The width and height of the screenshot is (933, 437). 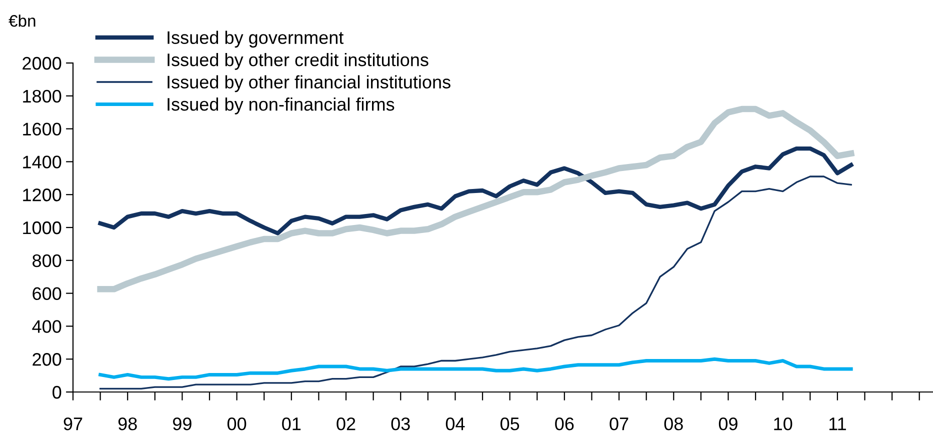 What do you see at coordinates (510, 423) in the screenshot?
I see `x-tick-label: 05` at bounding box center [510, 423].